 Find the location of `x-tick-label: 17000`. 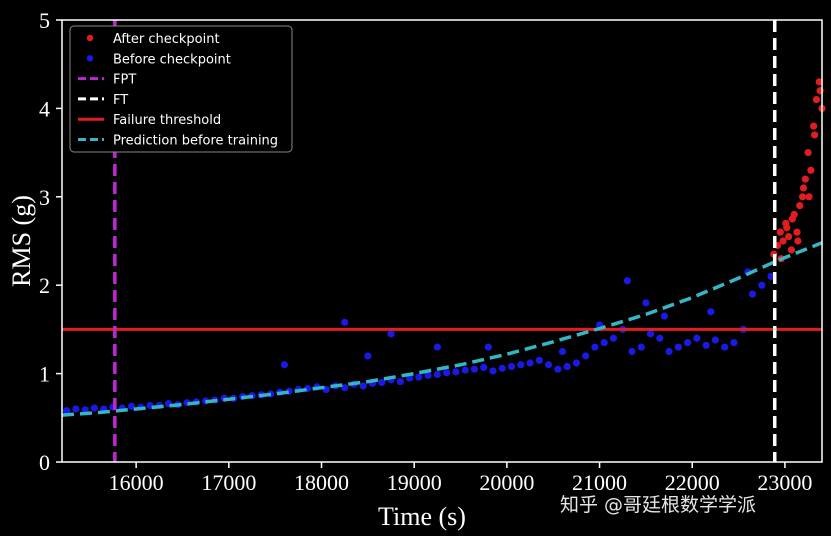

x-tick-label: 17000 is located at coordinates (228, 482).